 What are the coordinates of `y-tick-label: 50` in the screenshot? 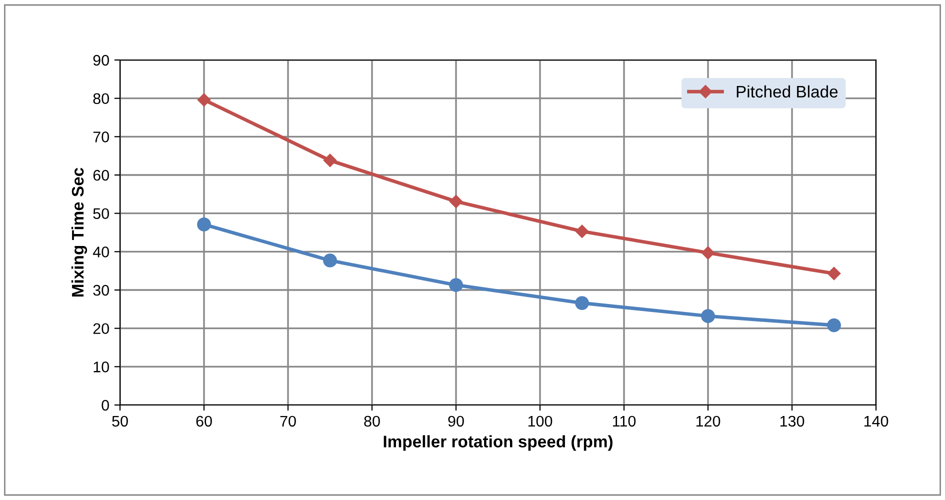 It's located at (101, 214).